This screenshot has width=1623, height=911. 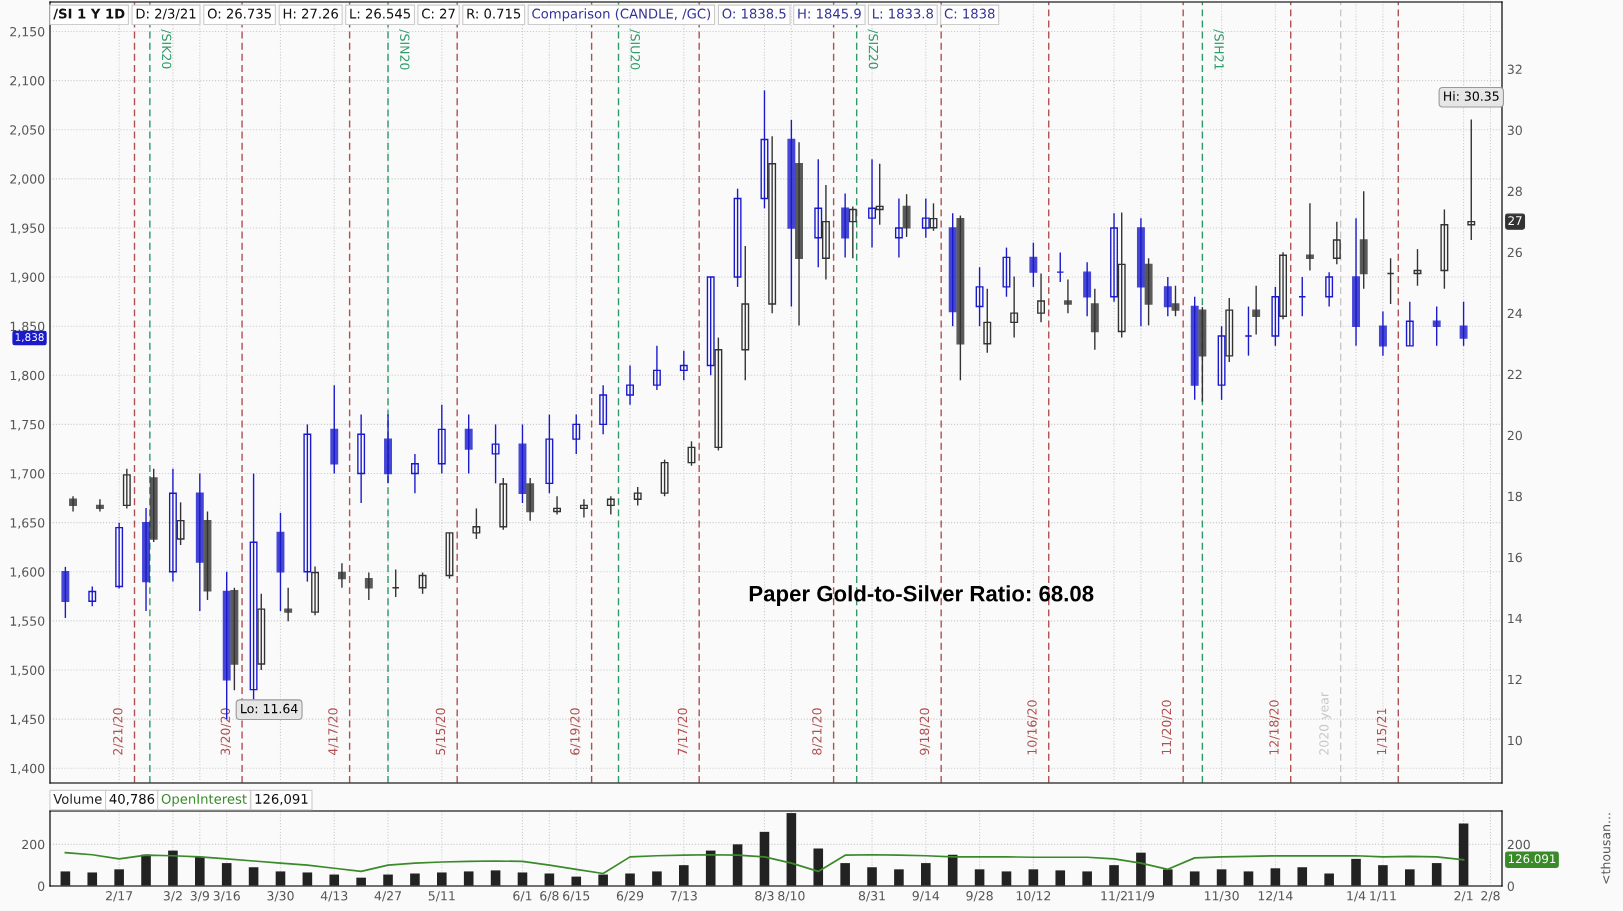 What do you see at coordinates (27, 81) in the screenshot?
I see `y-tick-label: 2,100` at bounding box center [27, 81].